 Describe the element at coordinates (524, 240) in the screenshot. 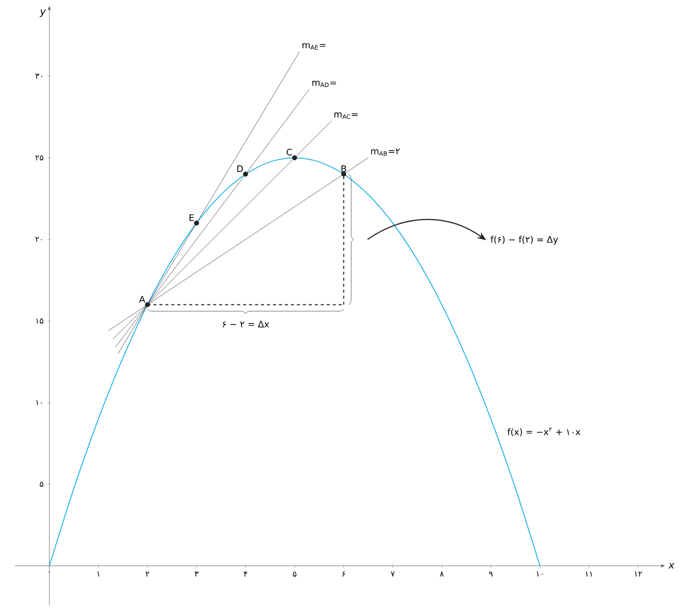

I see `annotation: f(۶) − f(۲) = Δy` at that location.